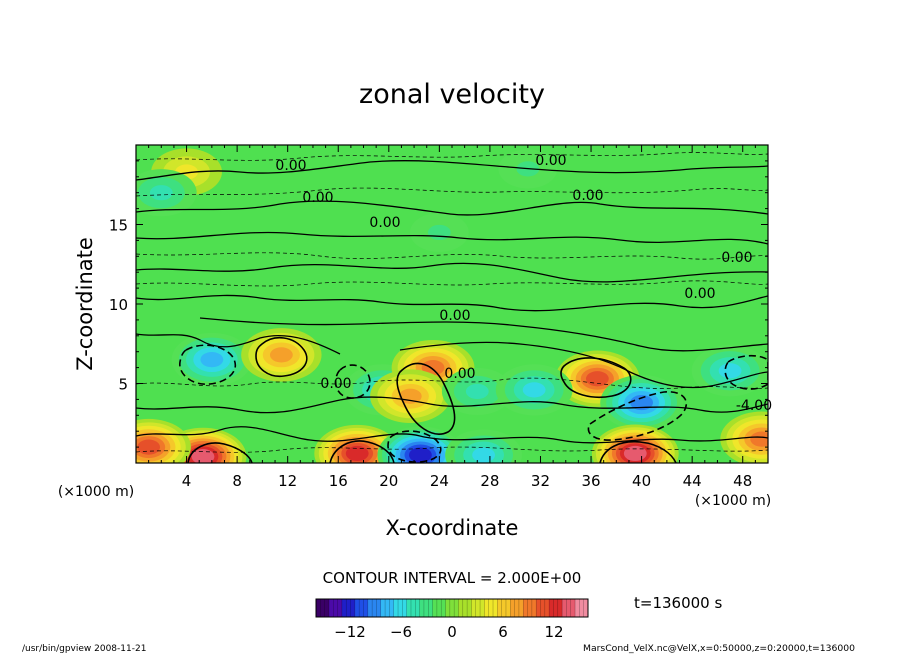 This screenshot has width=904, height=654. I want to click on x-tick-label: 48, so click(742, 481).